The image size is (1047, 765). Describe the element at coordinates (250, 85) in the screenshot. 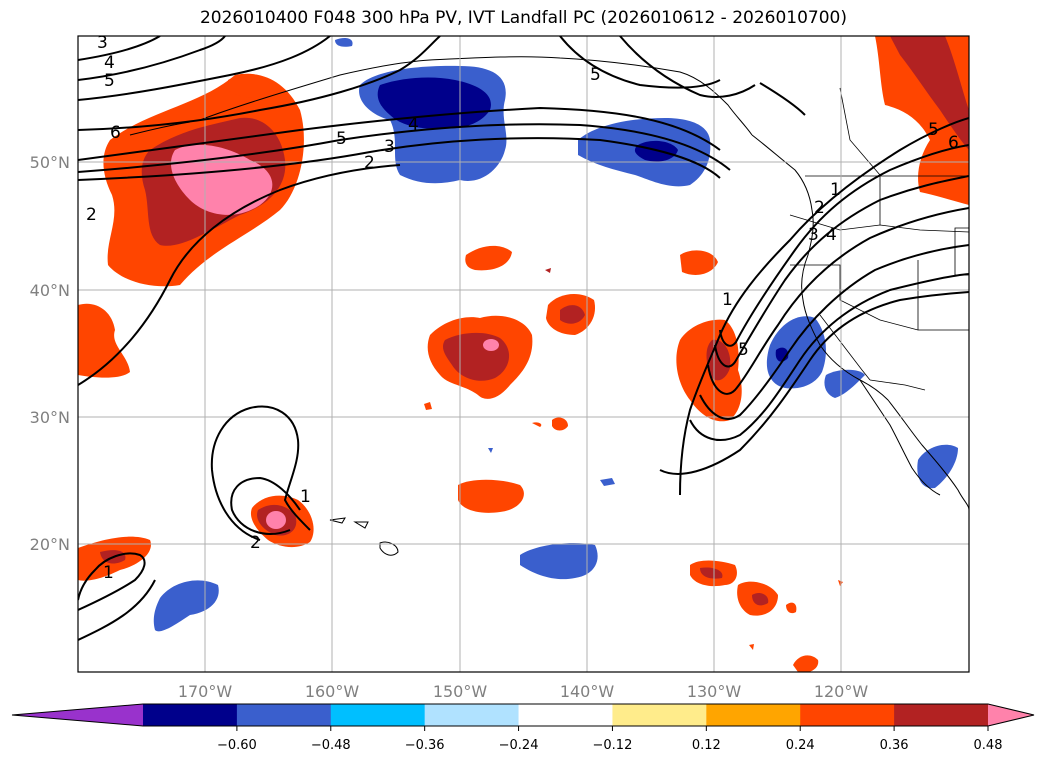

I see `pv-positive-strip` at that location.